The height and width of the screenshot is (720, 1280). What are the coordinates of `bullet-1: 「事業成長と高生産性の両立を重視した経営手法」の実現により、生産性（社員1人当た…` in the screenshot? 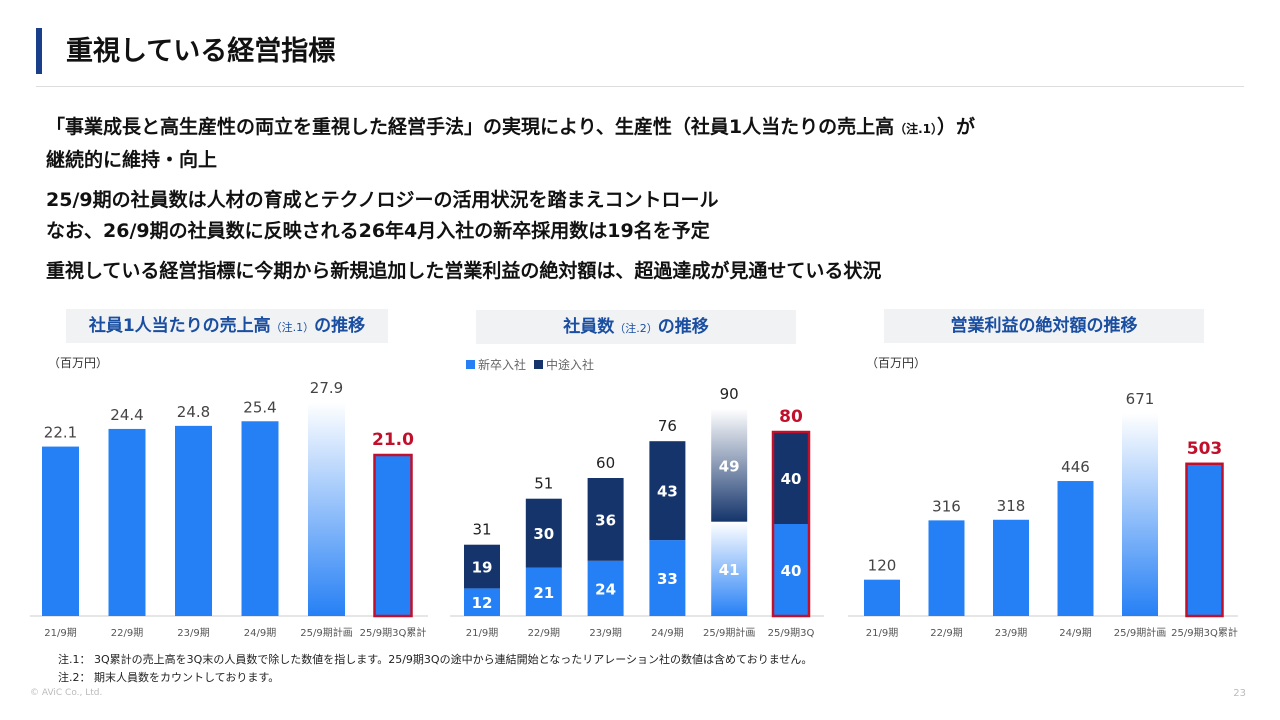 It's located at (641, 128).